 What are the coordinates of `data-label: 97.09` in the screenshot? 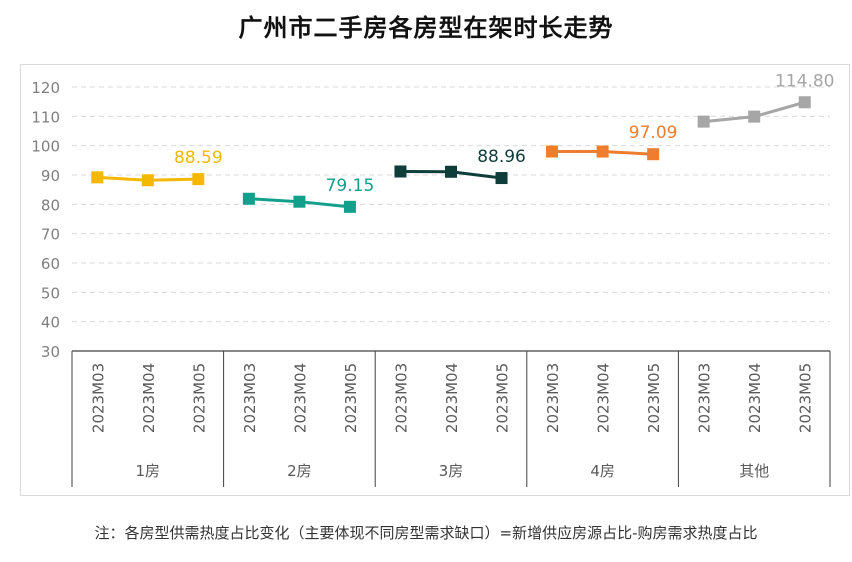 It's located at (653, 133).